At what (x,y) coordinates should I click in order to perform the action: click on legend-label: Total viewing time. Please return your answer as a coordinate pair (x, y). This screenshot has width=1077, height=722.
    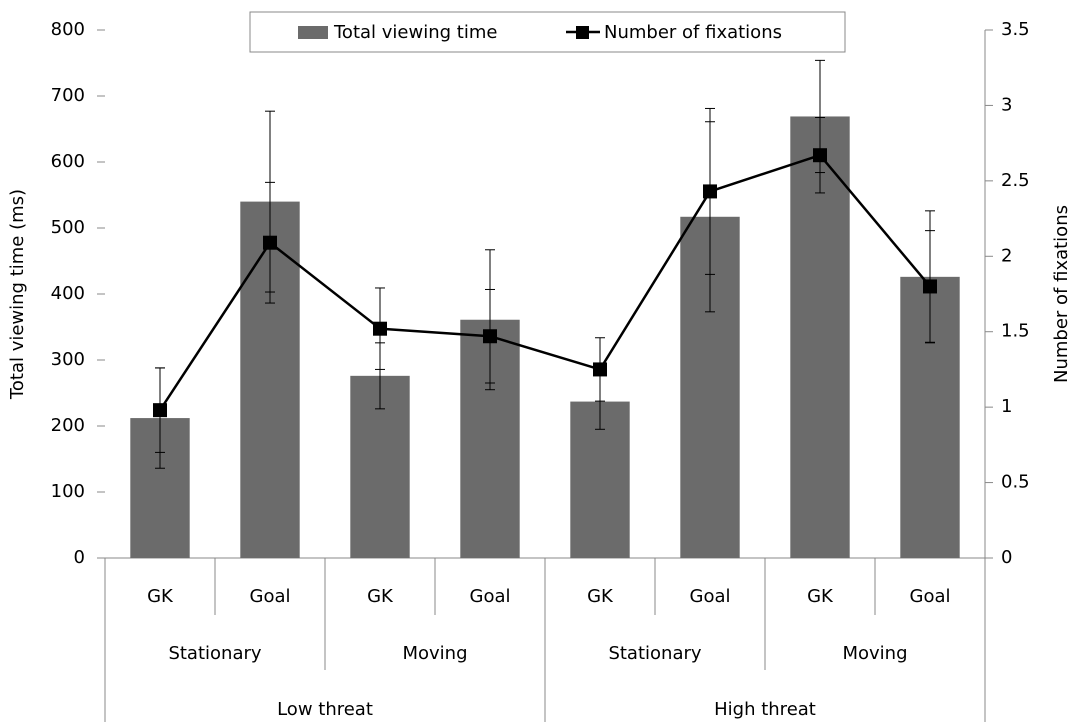
    Looking at the image, I should click on (415, 32).